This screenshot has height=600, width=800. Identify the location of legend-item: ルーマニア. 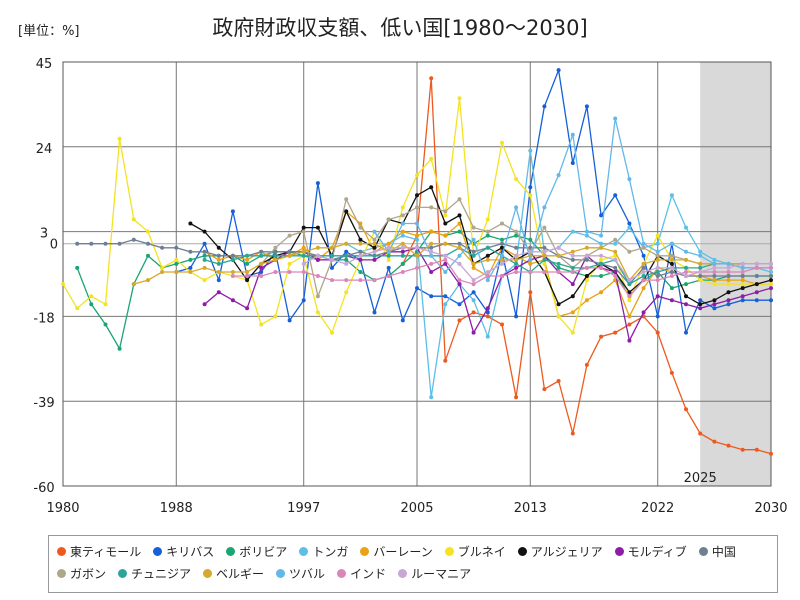
(434, 573).